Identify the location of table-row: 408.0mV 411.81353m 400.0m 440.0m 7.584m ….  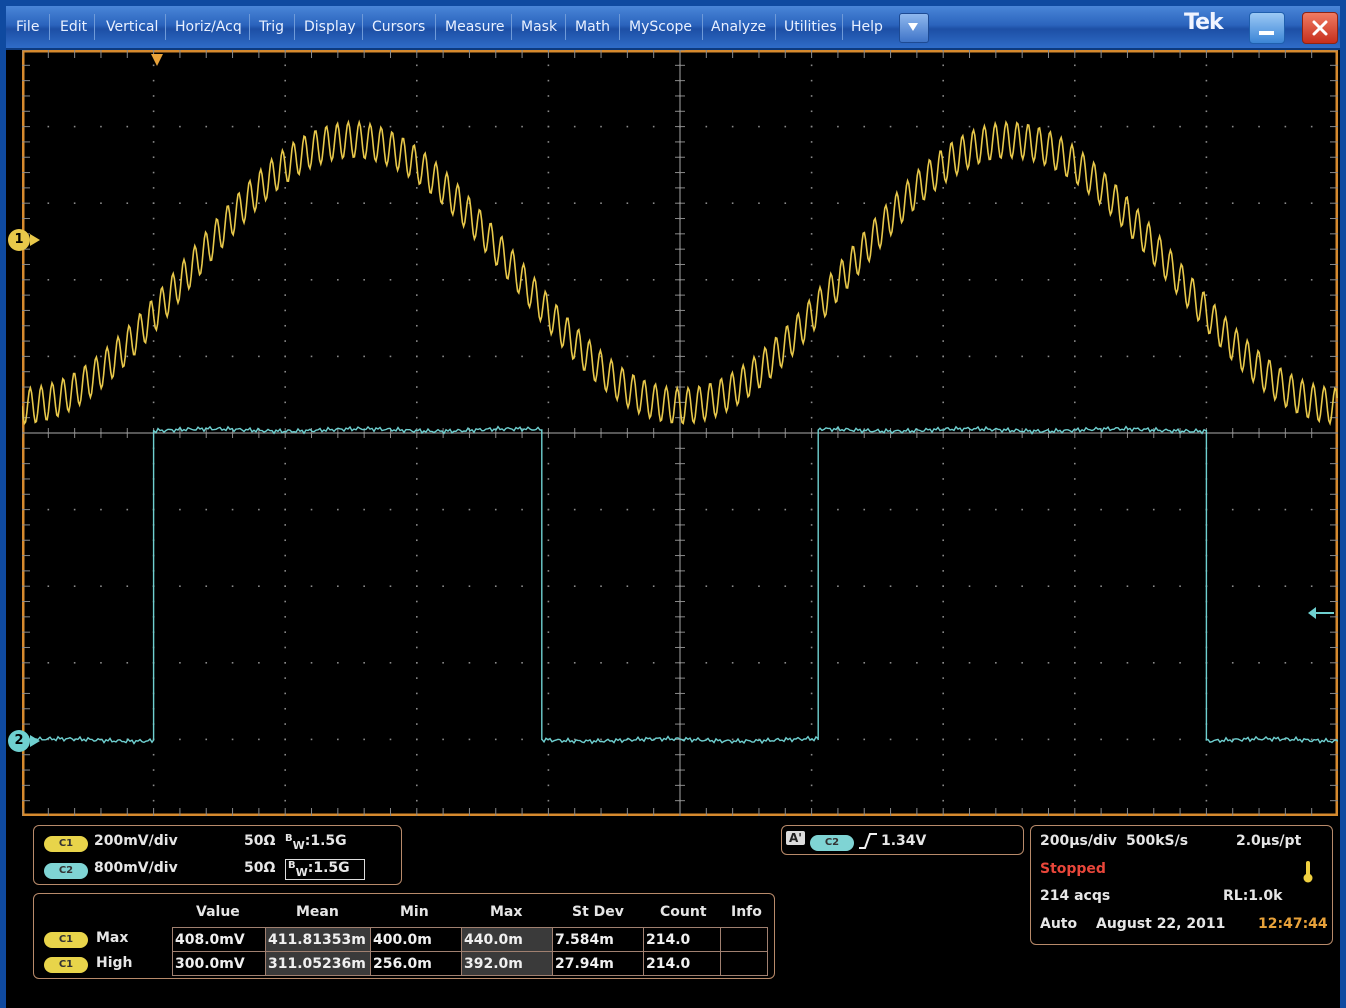
(470, 939).